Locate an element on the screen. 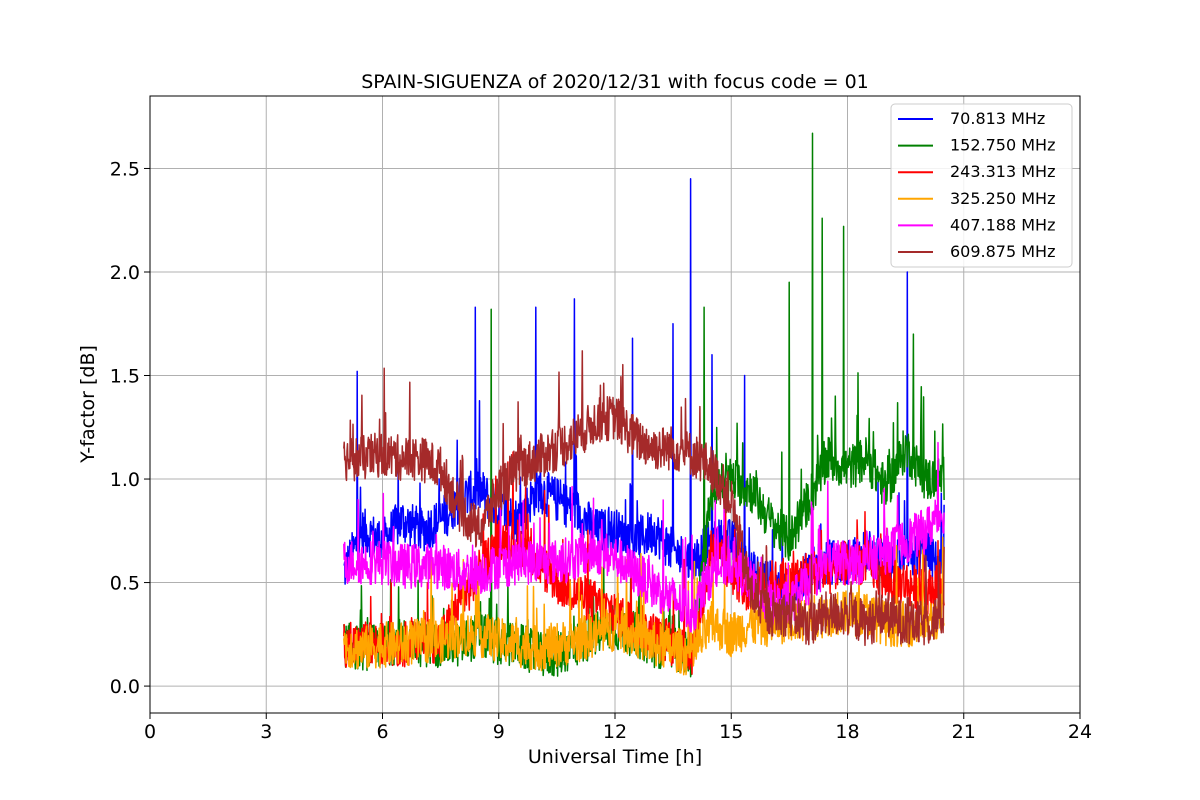 Image resolution: width=1200 pixels, height=800 pixels. legend-box is located at coordinates (981, 185).